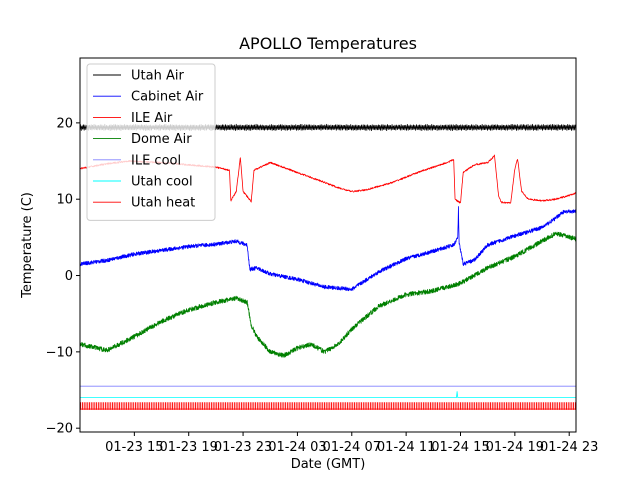 The image size is (640, 480). Describe the element at coordinates (328, 43) in the screenshot. I see `chart-title: APOLLO Temperatures` at that location.